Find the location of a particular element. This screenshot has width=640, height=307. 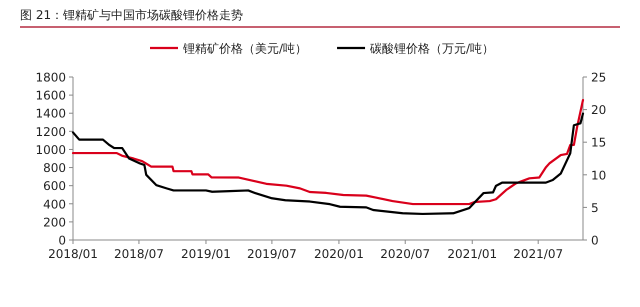

legend-label: 碳酸锂价格（万元/吨） is located at coordinates (431, 49).